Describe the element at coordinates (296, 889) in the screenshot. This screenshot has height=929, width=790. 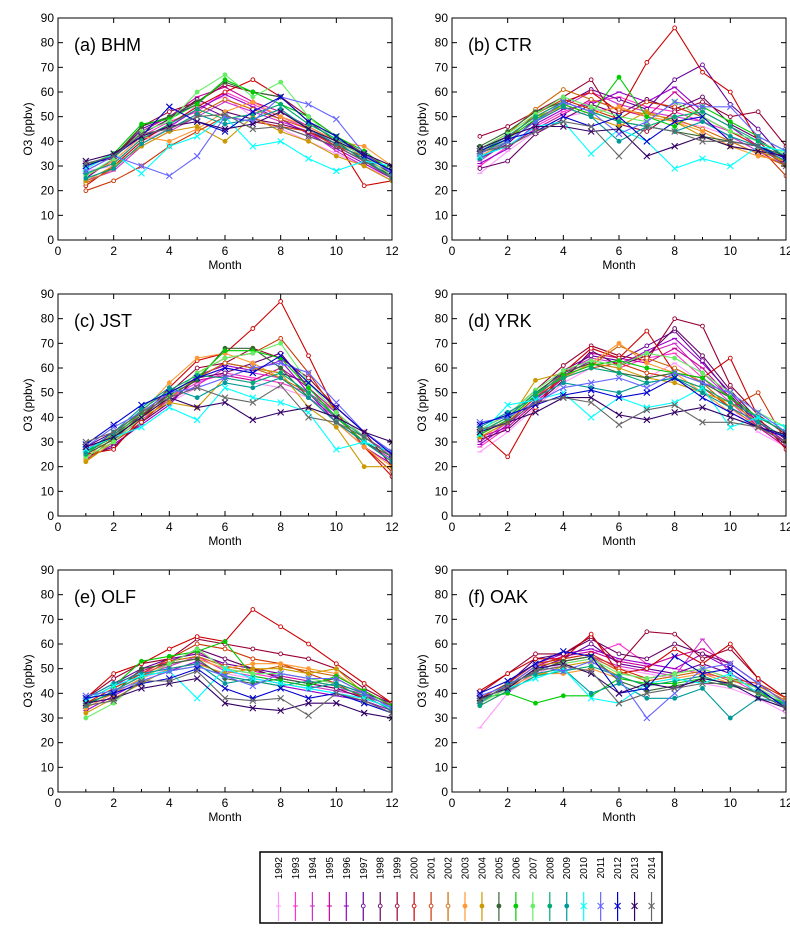
I see `legend-entry-1993: 1993` at that location.